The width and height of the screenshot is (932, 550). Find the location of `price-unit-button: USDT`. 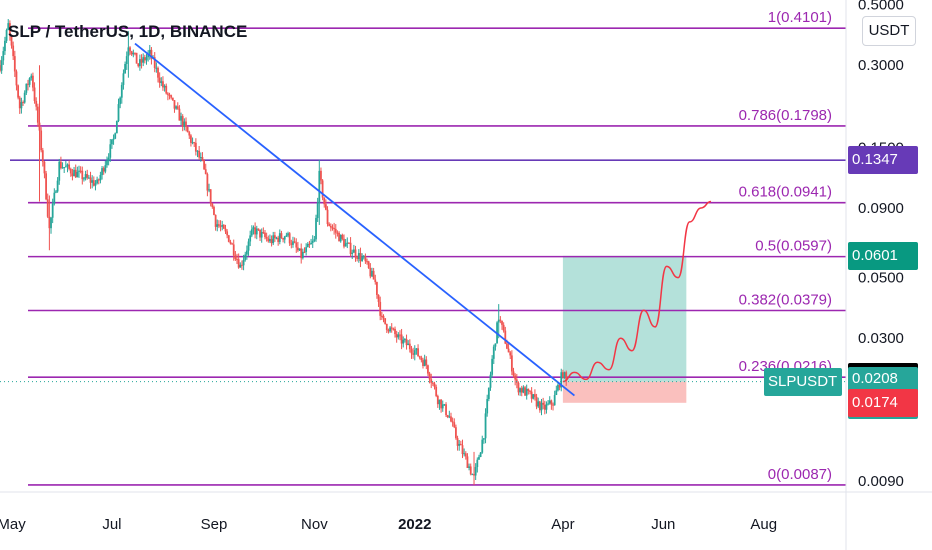

price-unit-button: USDT is located at coordinates (889, 31).